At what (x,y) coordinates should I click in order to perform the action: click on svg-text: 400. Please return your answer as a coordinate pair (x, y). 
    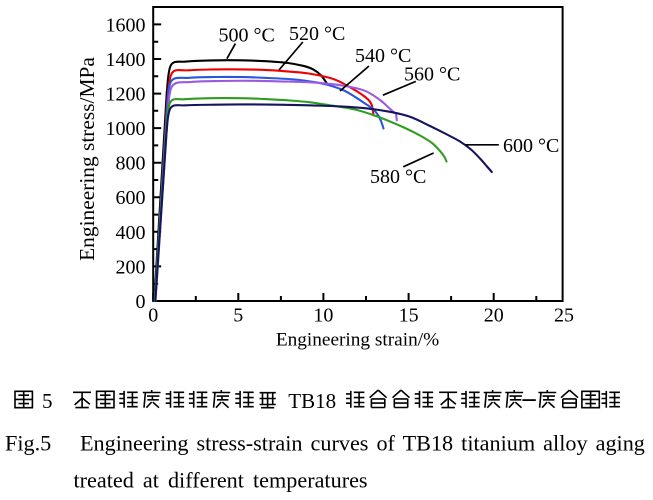
    Looking at the image, I should click on (131, 233).